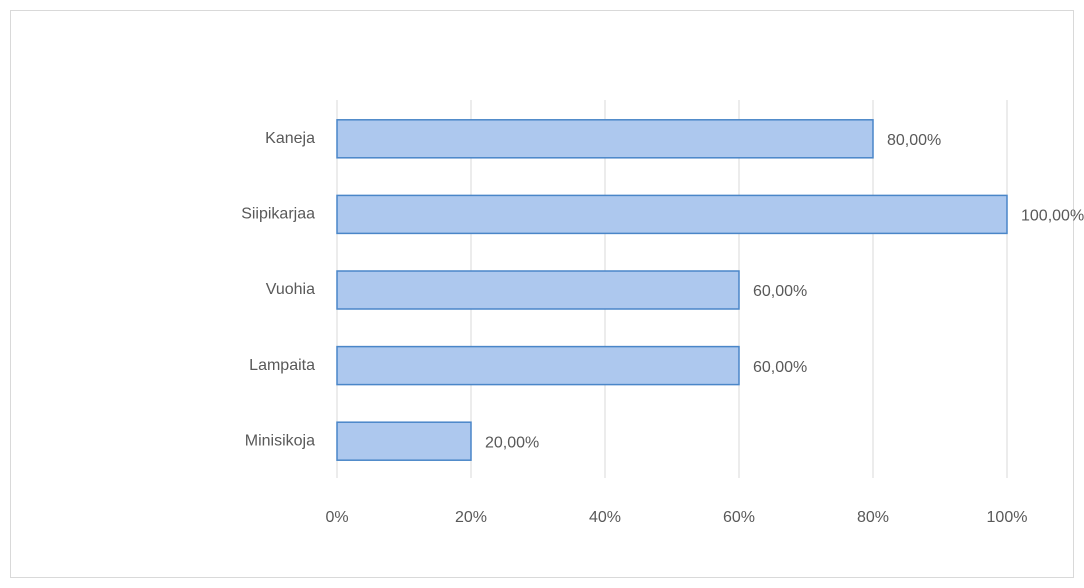  Describe the element at coordinates (512, 442) in the screenshot. I see `value-label: 20,00%` at that location.